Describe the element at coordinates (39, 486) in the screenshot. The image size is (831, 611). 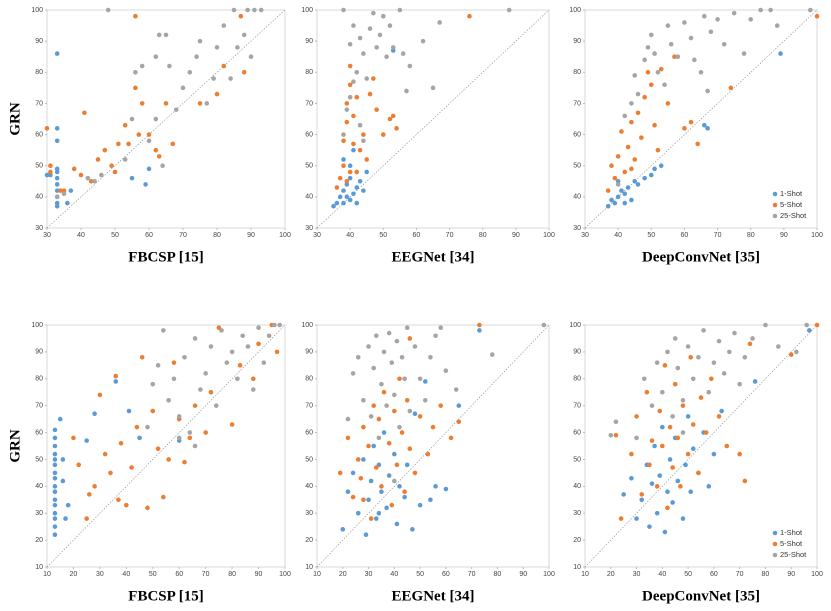
I see `y-tick-label: 40` at that location.